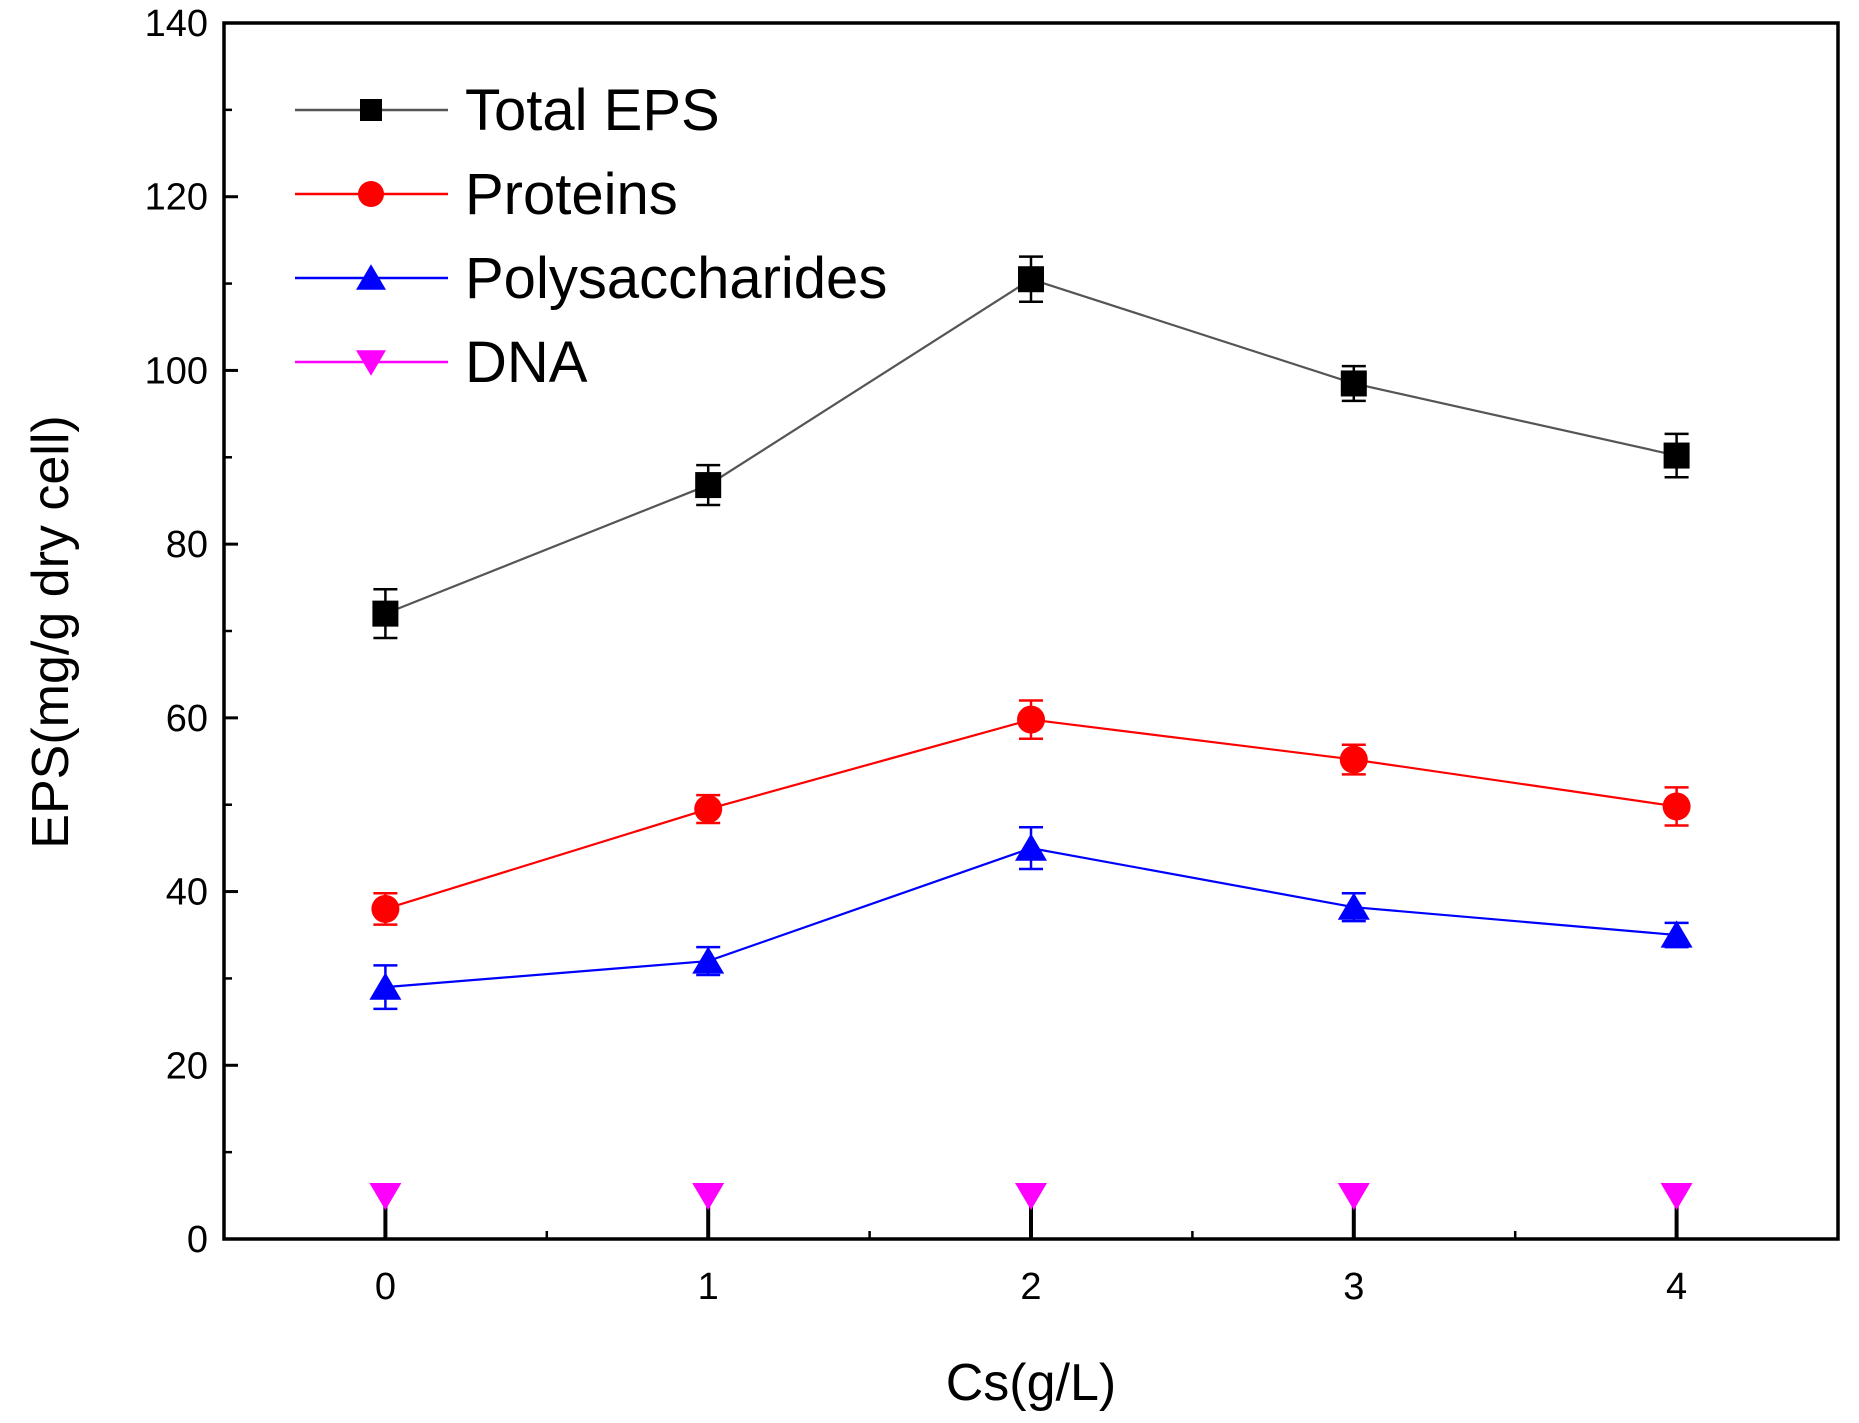 This screenshot has width=1859, height=1423. Describe the element at coordinates (187, 719) in the screenshot. I see `y-tick-label-60: 60` at that location.